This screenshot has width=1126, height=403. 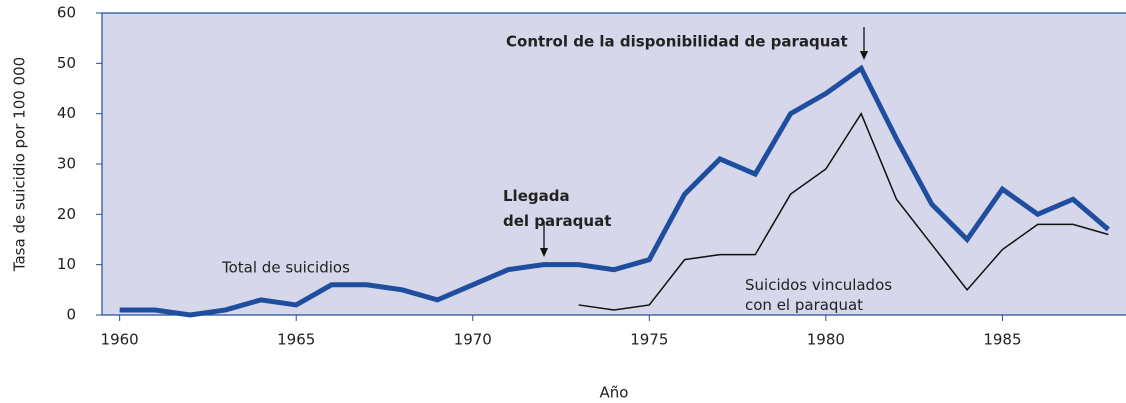 I want to click on y-tick-label: 10, so click(x=66, y=264).